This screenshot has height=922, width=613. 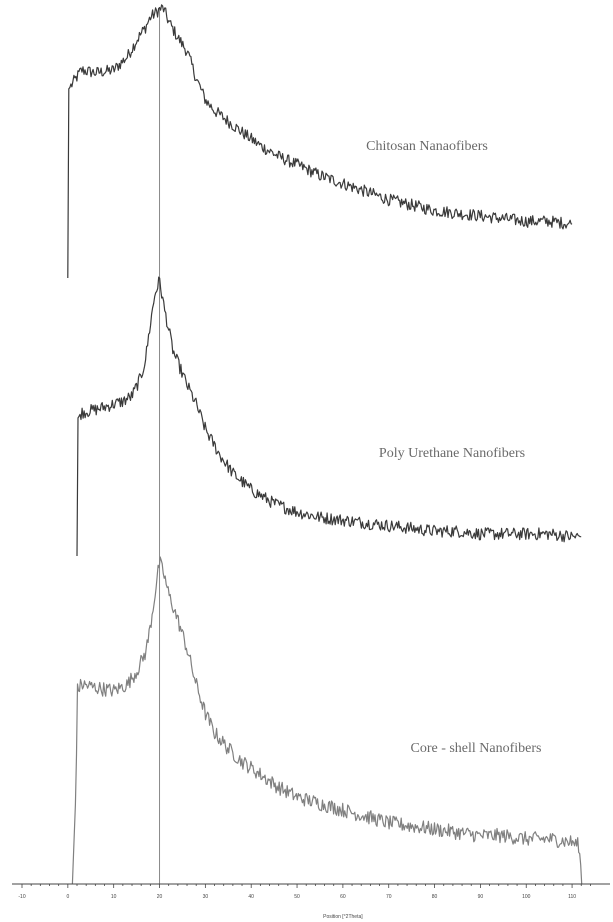 What do you see at coordinates (21, 897) in the screenshot?
I see `x-tick-label: -10` at bounding box center [21, 897].